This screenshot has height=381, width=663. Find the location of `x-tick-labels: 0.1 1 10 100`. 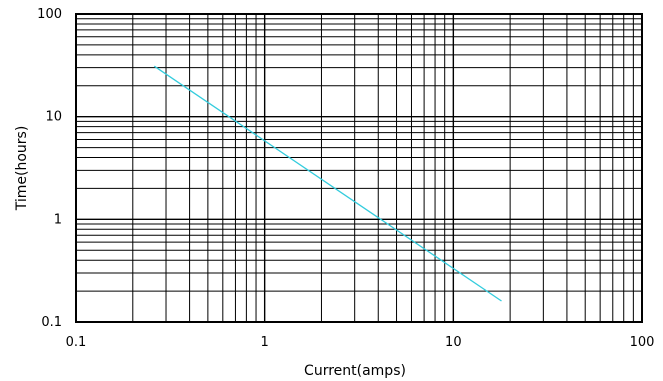

x-tick-labels: 0.1 1 10 100 is located at coordinates (360, 342).